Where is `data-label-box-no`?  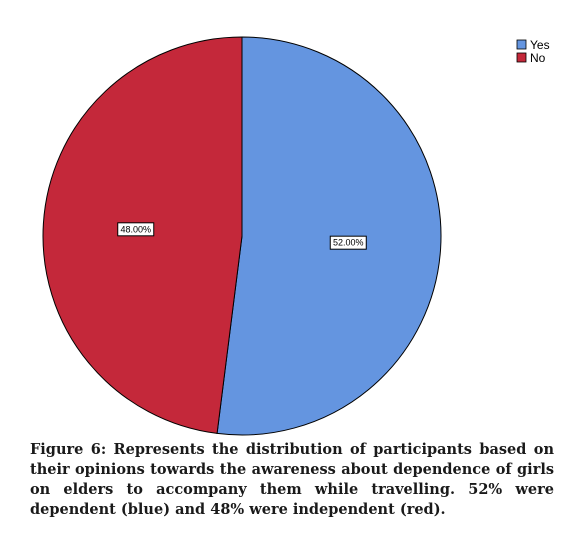 data-label-box-no is located at coordinates (136, 229).